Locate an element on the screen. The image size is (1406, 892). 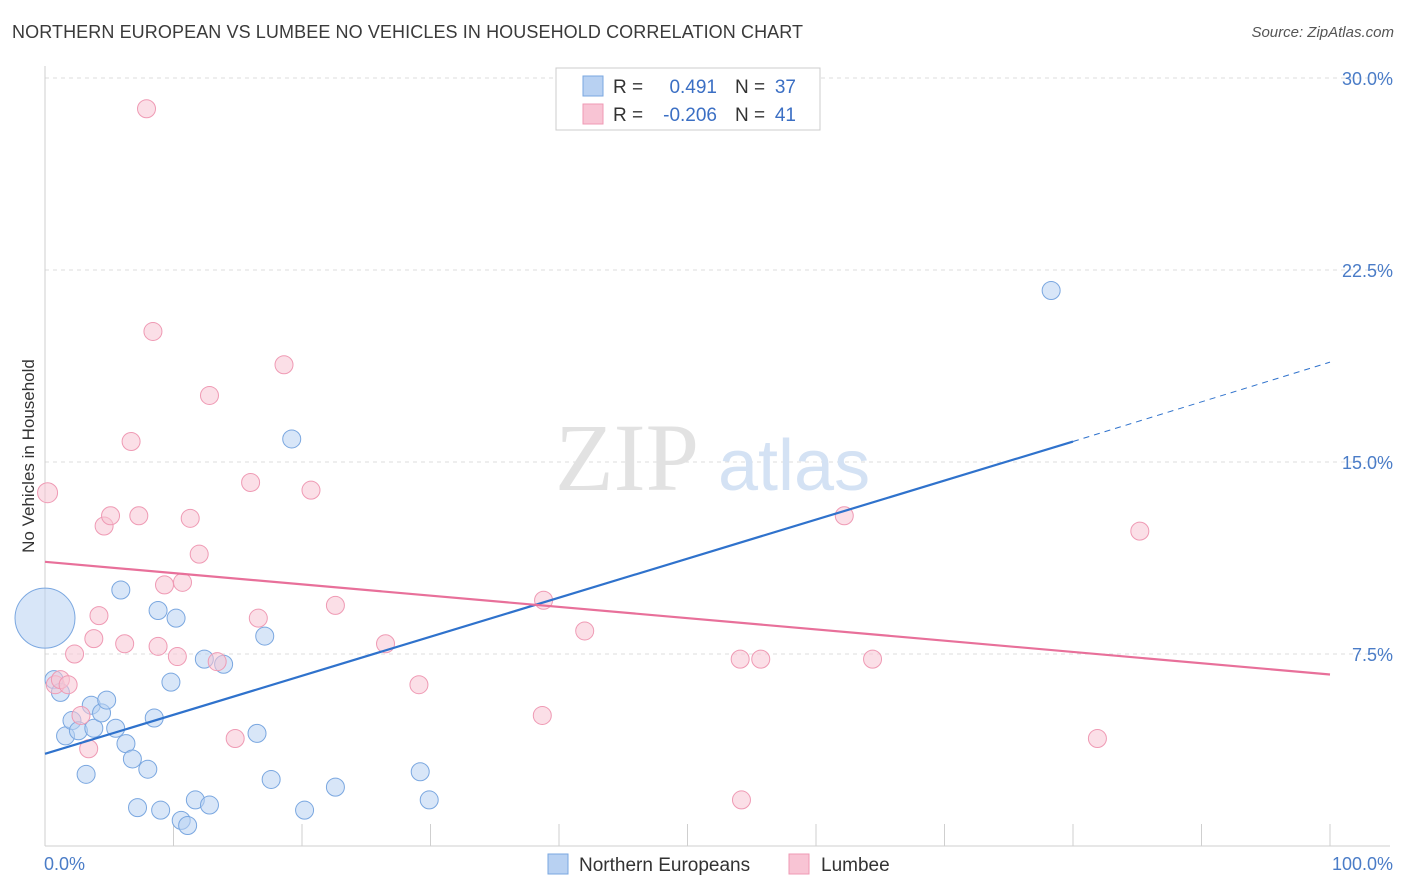
x-tick-labels: 0.0% 100.0% is located at coordinates (718, 864).